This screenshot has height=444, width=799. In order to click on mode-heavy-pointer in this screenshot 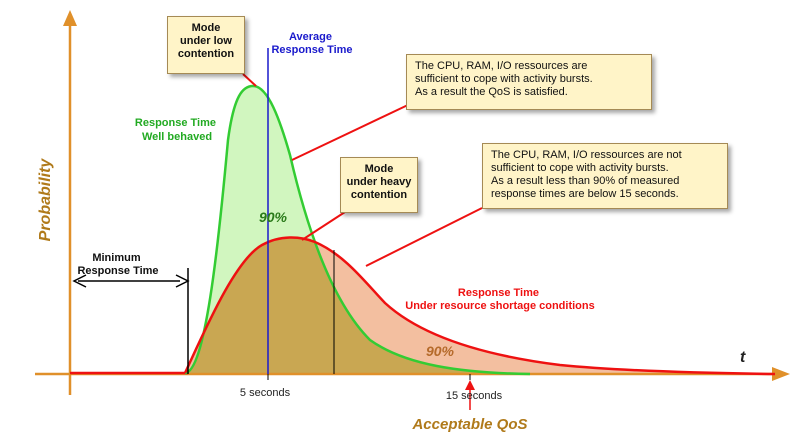, I will do `click(323, 226)`.